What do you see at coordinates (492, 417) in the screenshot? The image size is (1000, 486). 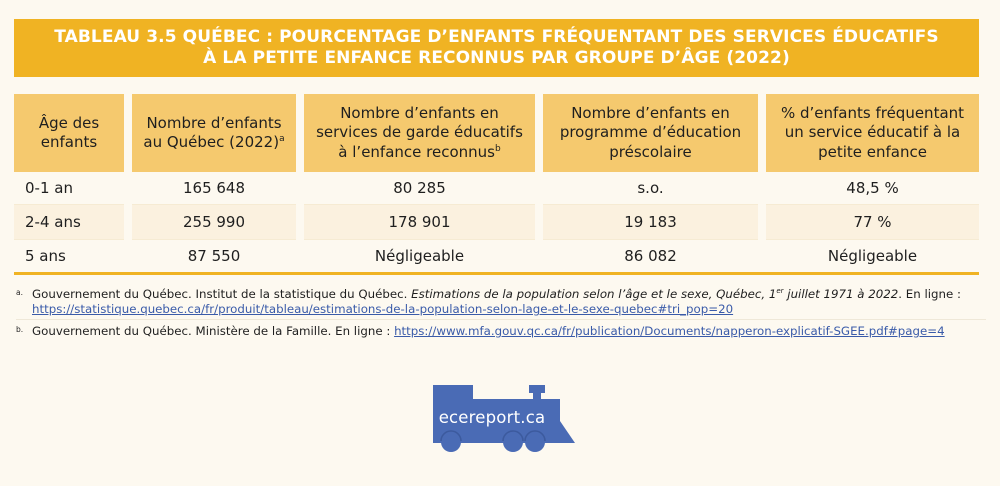 I see `logo-text: ecereport.ca` at bounding box center [492, 417].